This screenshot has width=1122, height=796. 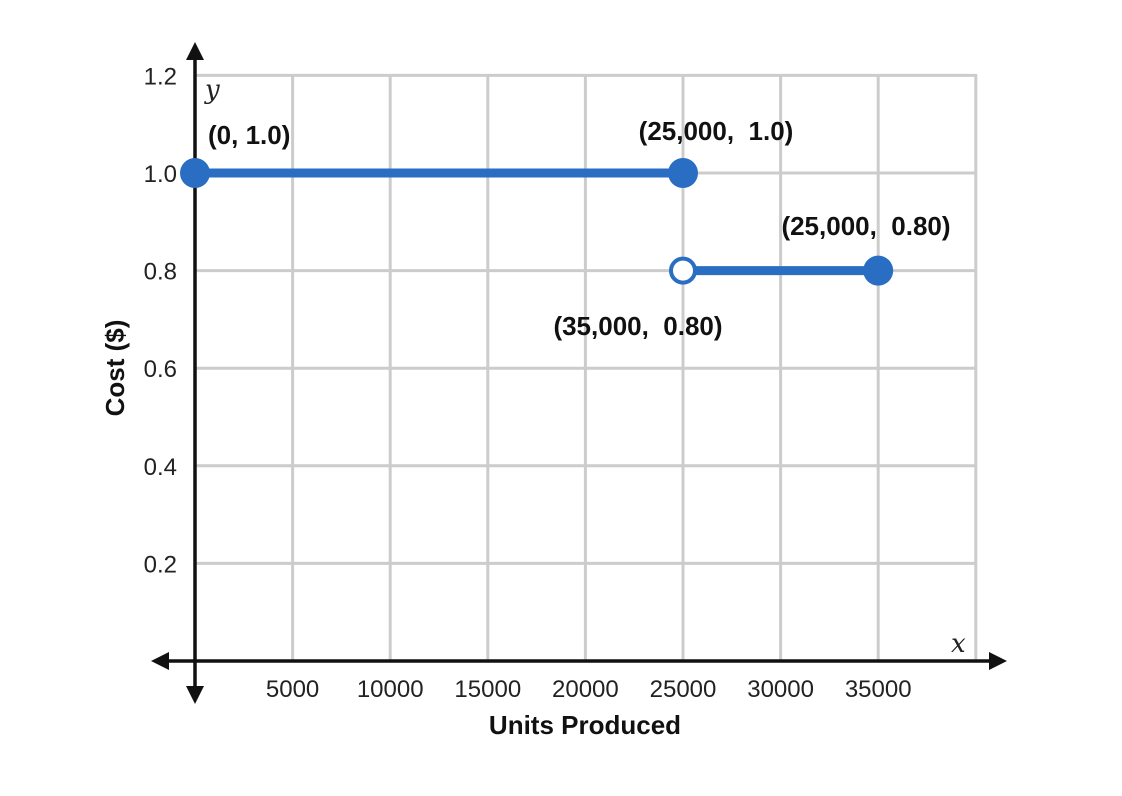 I want to click on x-tick-label: 35000, so click(x=878, y=689).